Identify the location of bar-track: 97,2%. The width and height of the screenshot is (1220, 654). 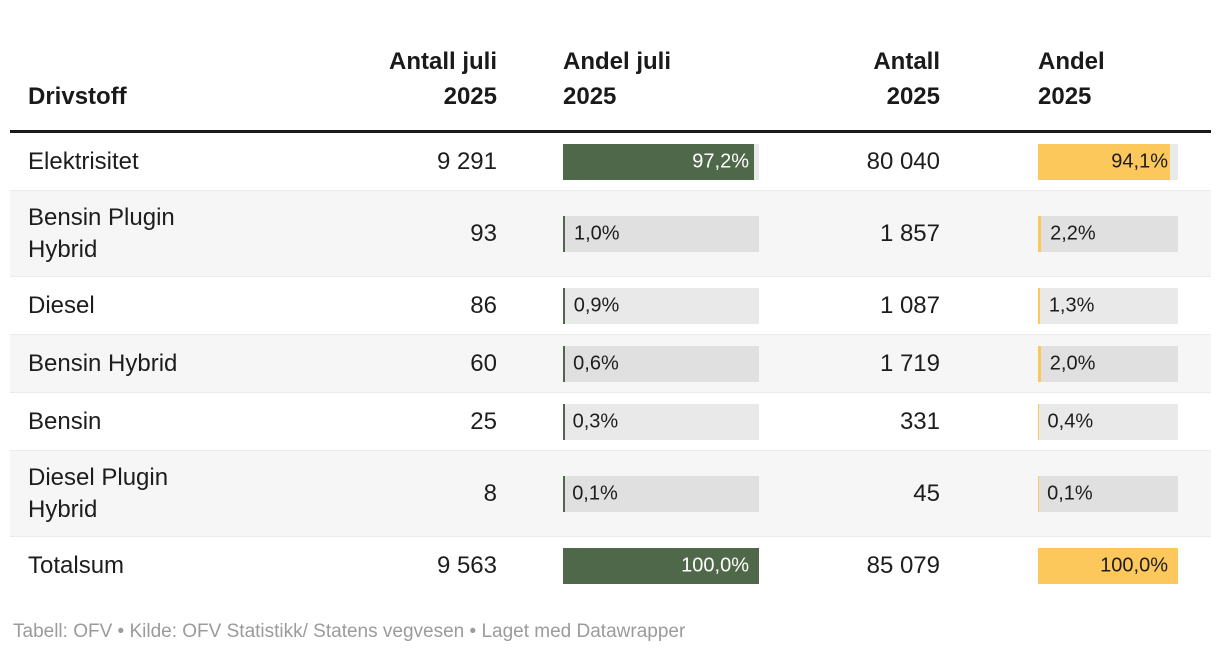
(661, 161).